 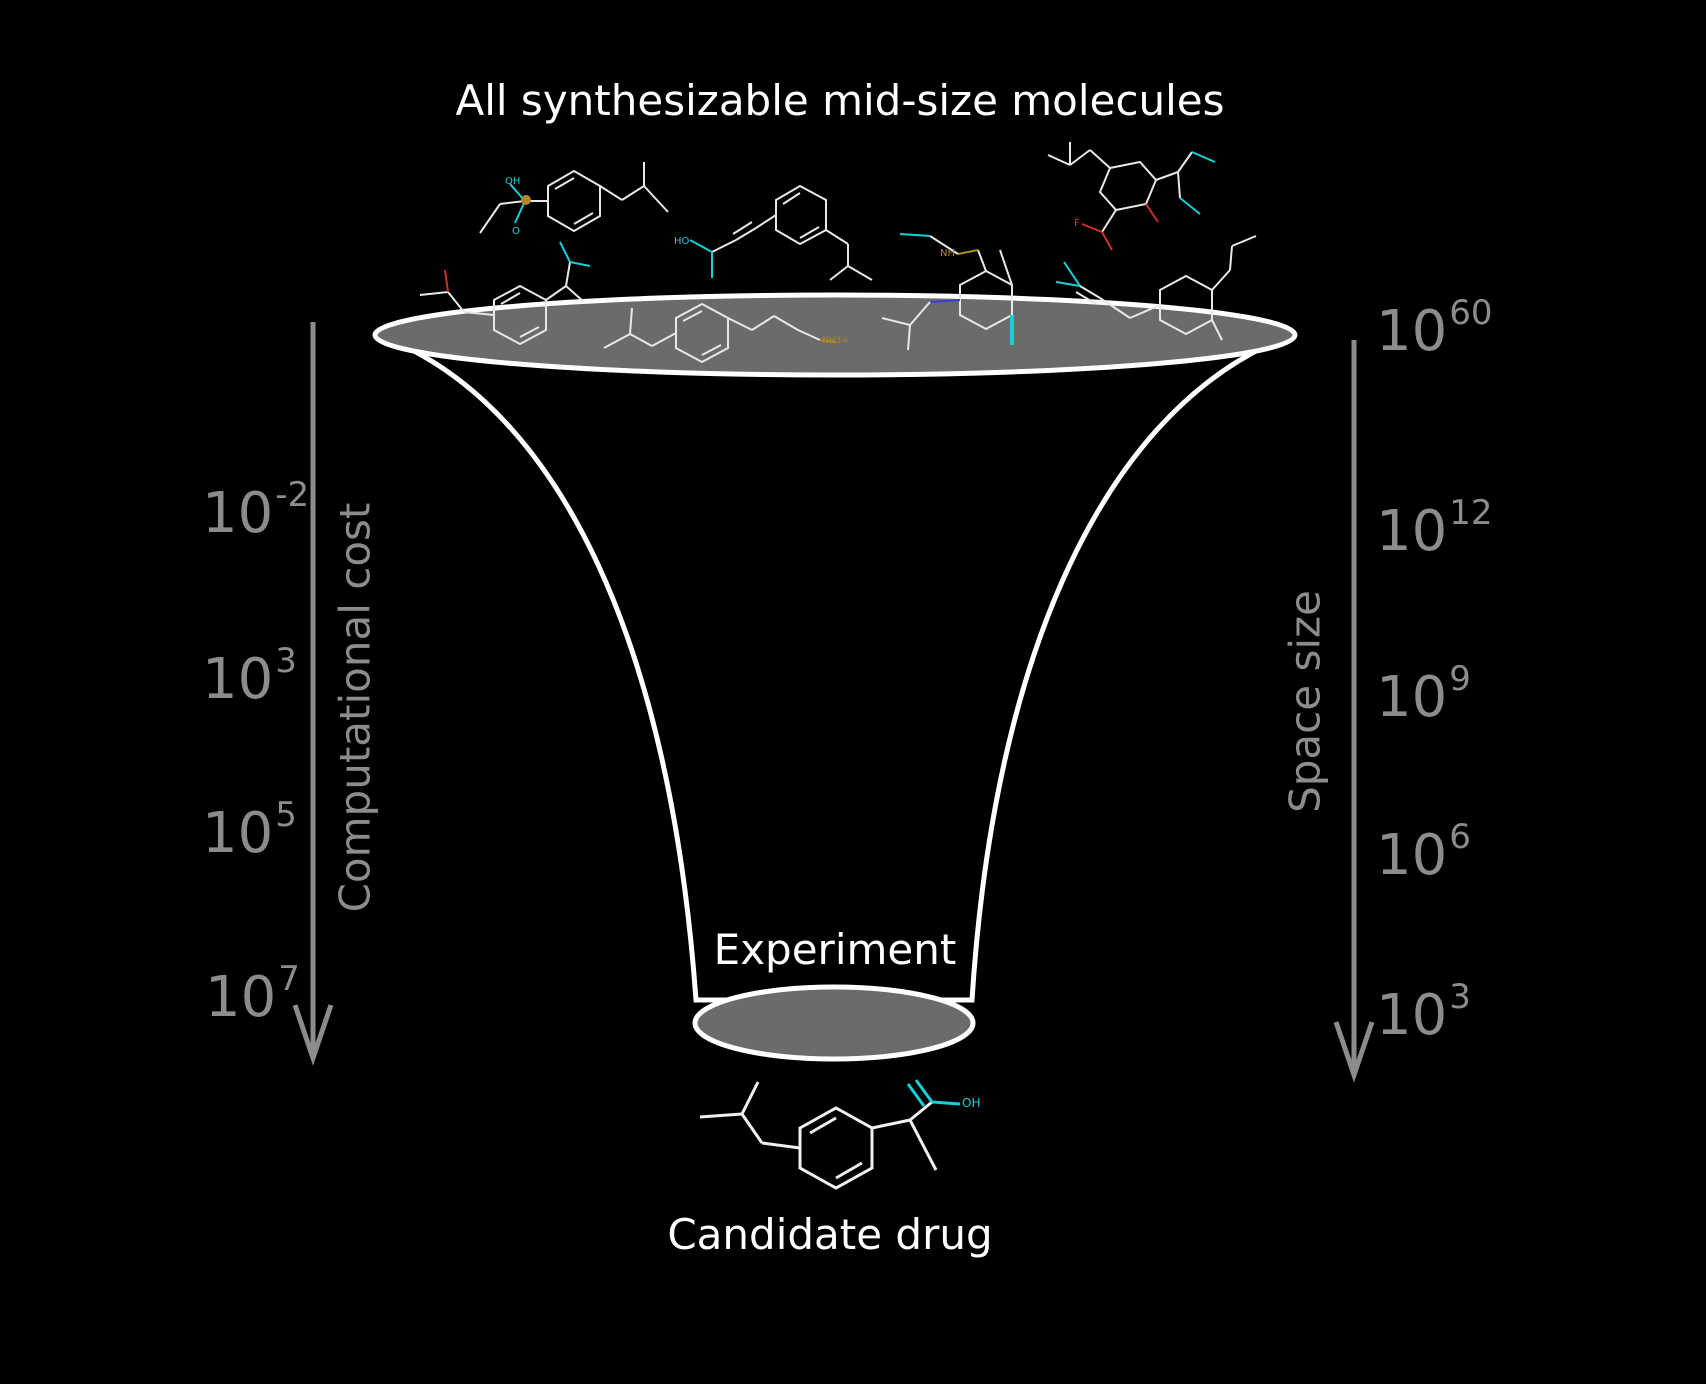 What do you see at coordinates (513, 181) in the screenshot?
I see `atom-label-oh: OH` at bounding box center [513, 181].